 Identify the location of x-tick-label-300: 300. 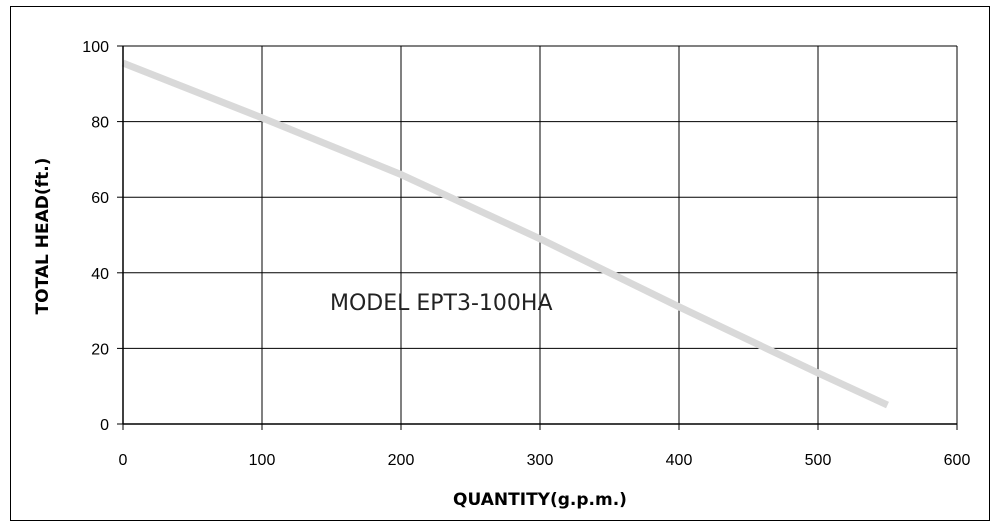
(540, 460).